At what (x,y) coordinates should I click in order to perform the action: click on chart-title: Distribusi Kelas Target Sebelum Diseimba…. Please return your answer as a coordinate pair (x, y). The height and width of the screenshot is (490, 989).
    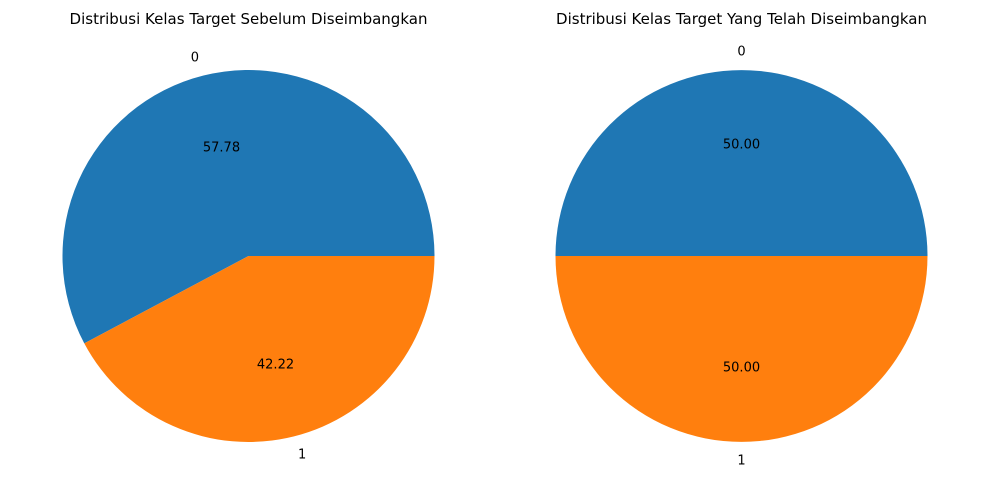
    Looking at the image, I should click on (249, 19).